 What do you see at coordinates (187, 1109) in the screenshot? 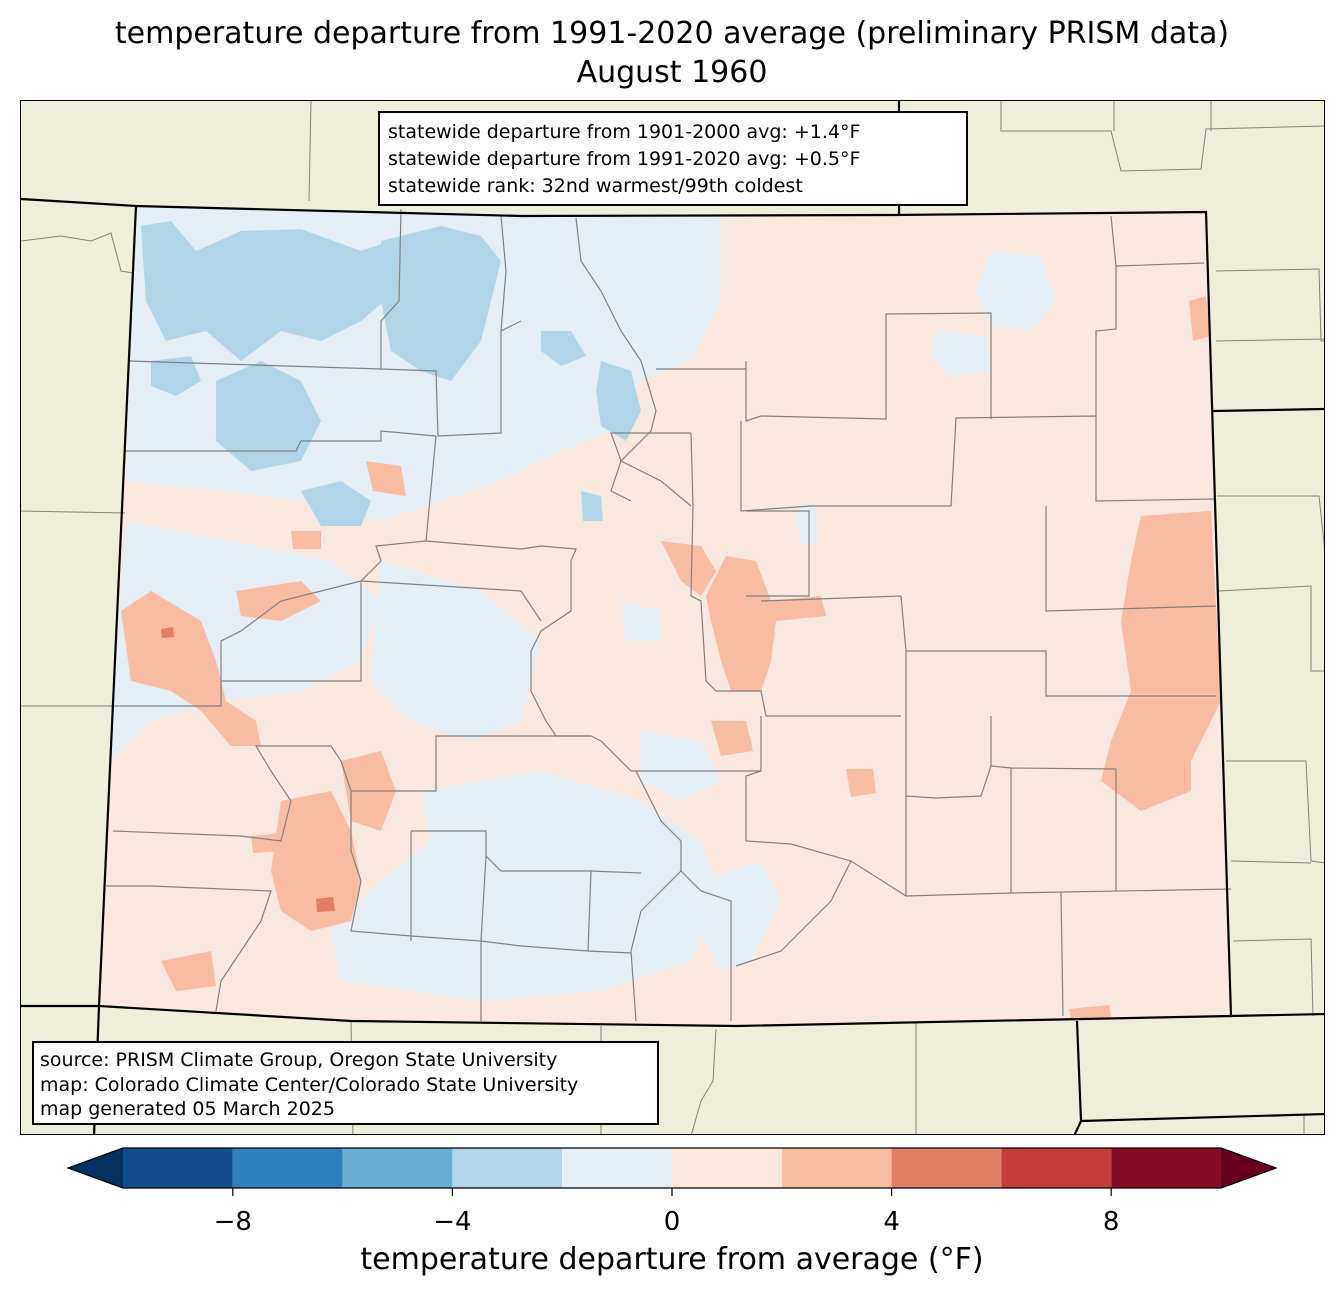
I see `source-line-generated: map generated 05 March 2025` at bounding box center [187, 1109].